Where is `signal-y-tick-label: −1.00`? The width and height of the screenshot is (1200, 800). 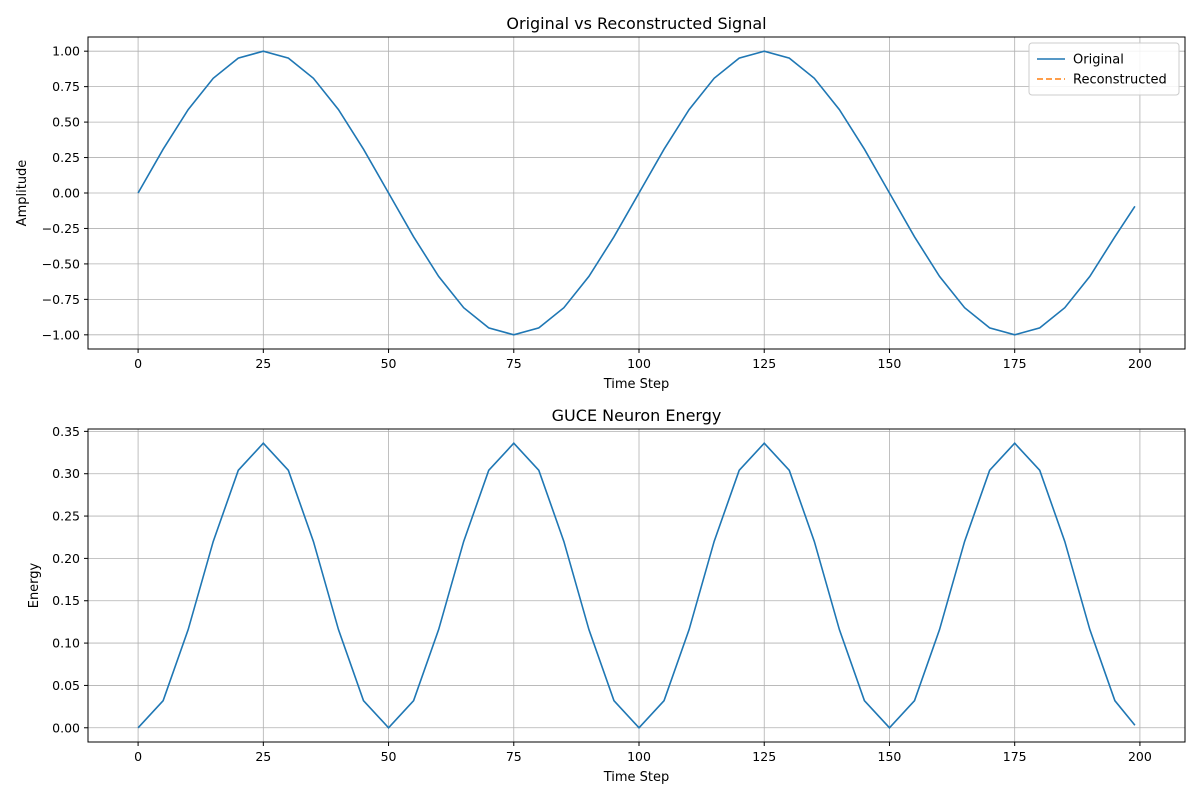 signal-y-tick-label: −1.00 is located at coordinates (61, 334).